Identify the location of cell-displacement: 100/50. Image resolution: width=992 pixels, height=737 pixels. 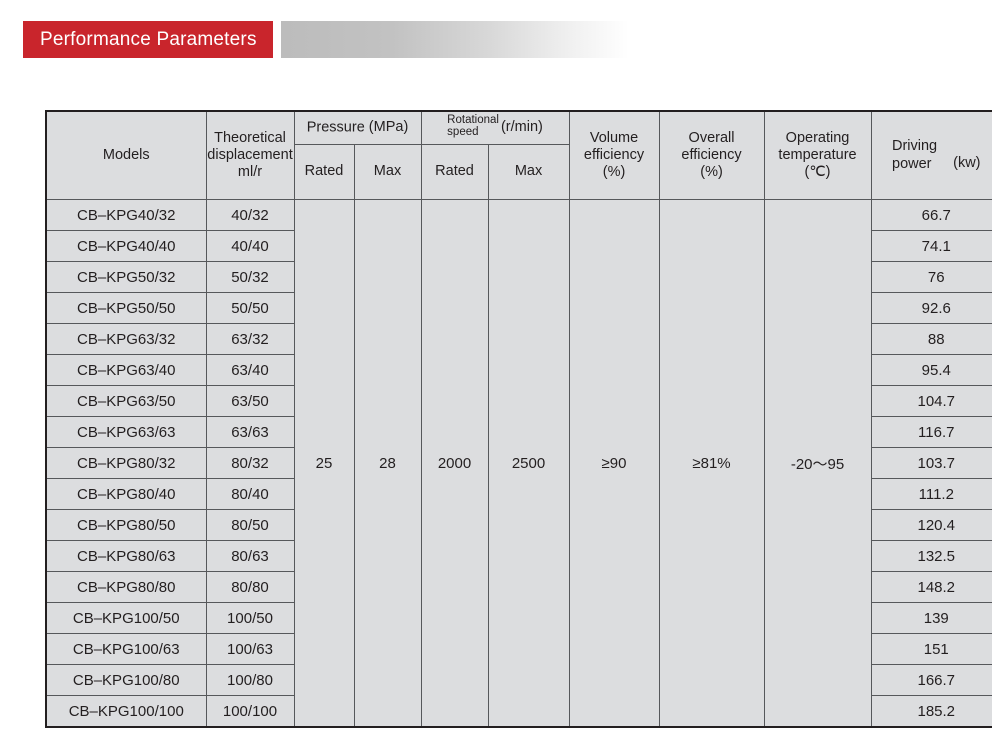
(250, 618).